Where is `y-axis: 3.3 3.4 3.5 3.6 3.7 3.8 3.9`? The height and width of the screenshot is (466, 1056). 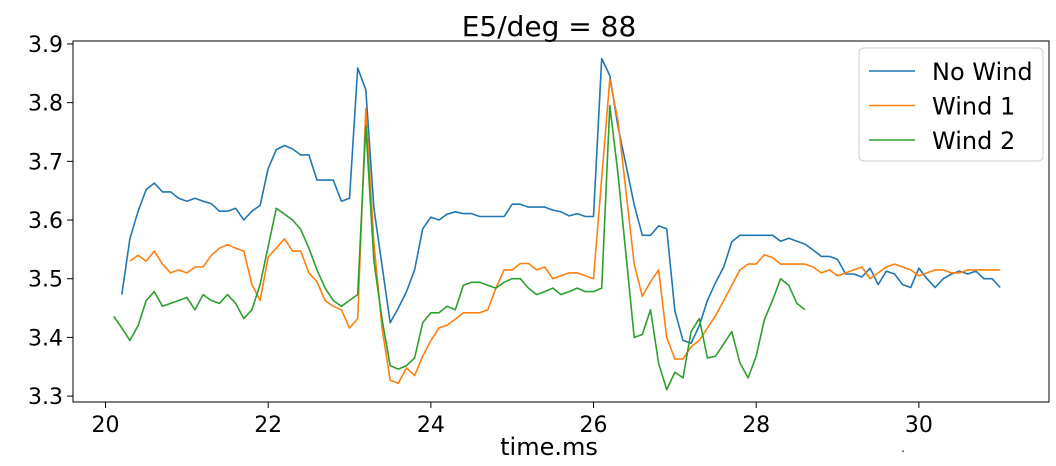 y-axis: 3.3 3.4 3.5 3.6 3.7 3.8 3.9 is located at coordinates (50, 221).